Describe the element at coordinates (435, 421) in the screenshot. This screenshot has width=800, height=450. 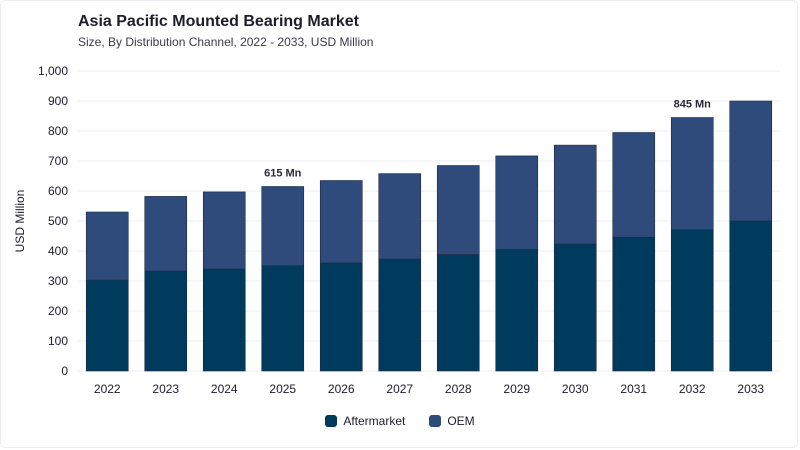
I see `legend-swatch-oem` at that location.